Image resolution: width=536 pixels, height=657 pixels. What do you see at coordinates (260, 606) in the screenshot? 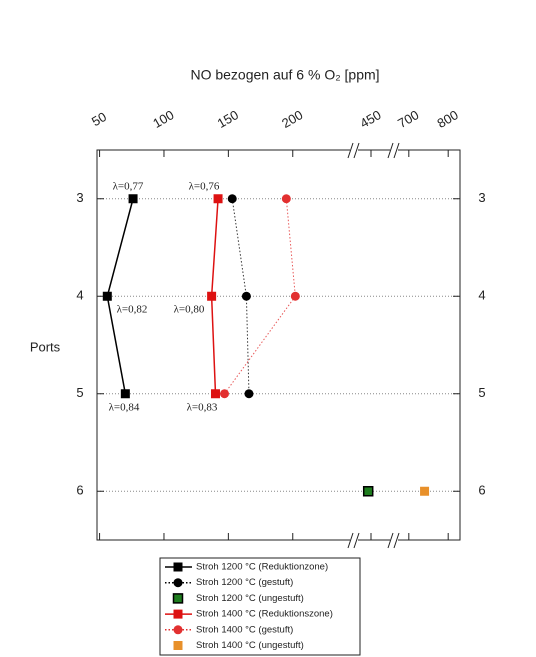
I see `legend-box` at bounding box center [260, 606].